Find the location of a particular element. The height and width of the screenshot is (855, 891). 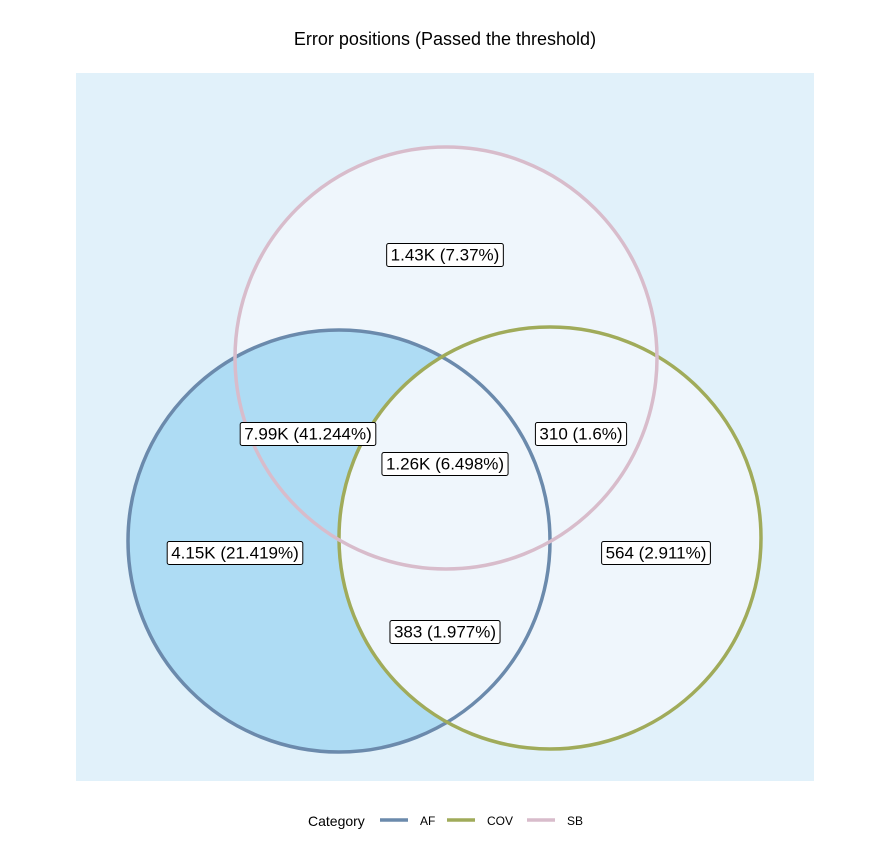

region-label-text: 383 (1.977%) is located at coordinates (445, 632).